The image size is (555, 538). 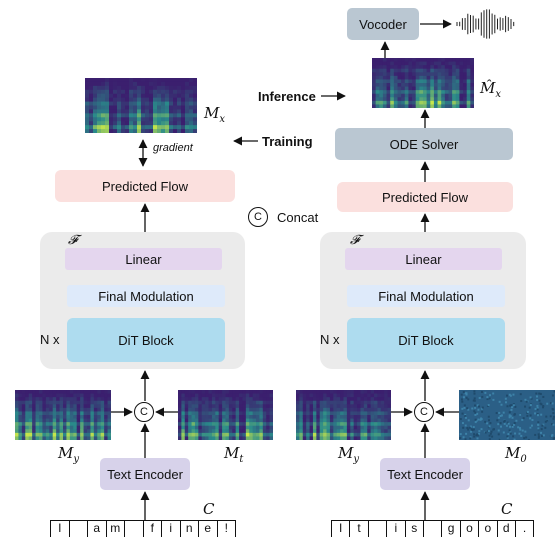 What do you see at coordinates (485, 24) in the screenshot?
I see `waveform-icon` at bounding box center [485, 24].